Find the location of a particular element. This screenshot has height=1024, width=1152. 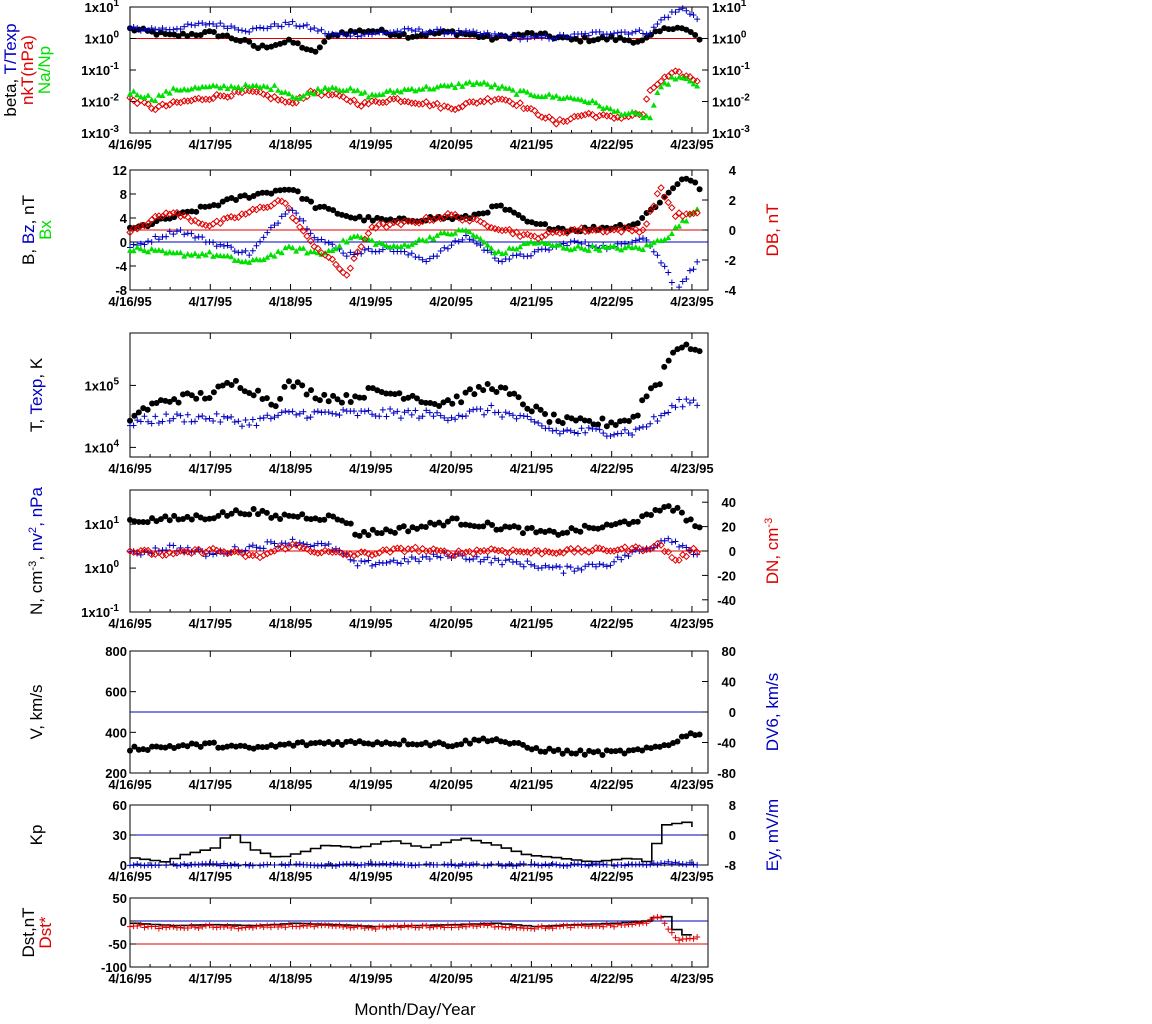

y-tick-label: 0 is located at coordinates (123, 865).